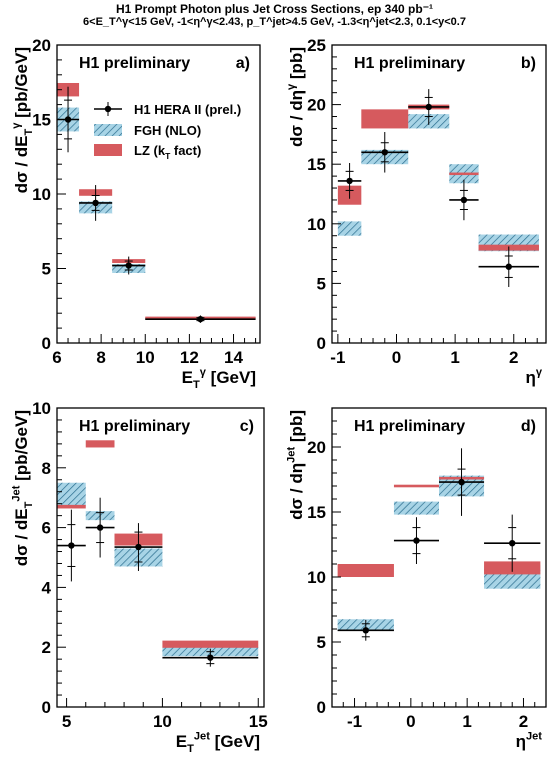 Image resolution: width=549 pixels, height=757 pixels. Describe the element at coordinates (22, 488) in the screenshot. I see `y-axis-title: dσ / dETJet [pb/GeV]` at that location.